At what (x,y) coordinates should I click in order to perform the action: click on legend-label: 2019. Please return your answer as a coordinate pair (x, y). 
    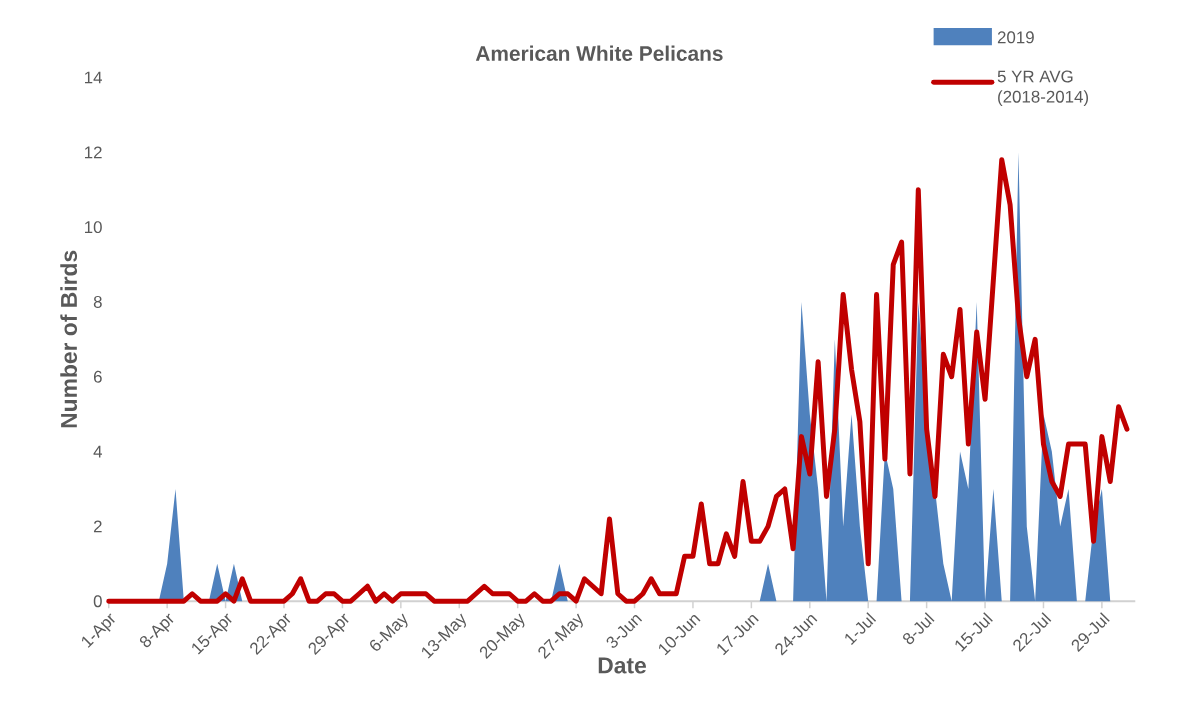
    Looking at the image, I should click on (1015, 37).